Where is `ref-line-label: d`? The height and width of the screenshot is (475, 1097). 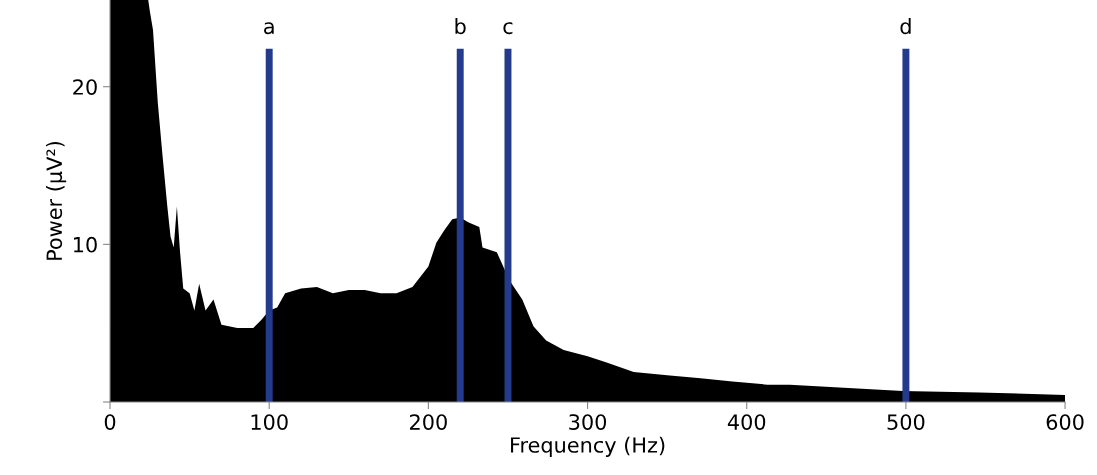 ref-line-label: d is located at coordinates (905, 26).